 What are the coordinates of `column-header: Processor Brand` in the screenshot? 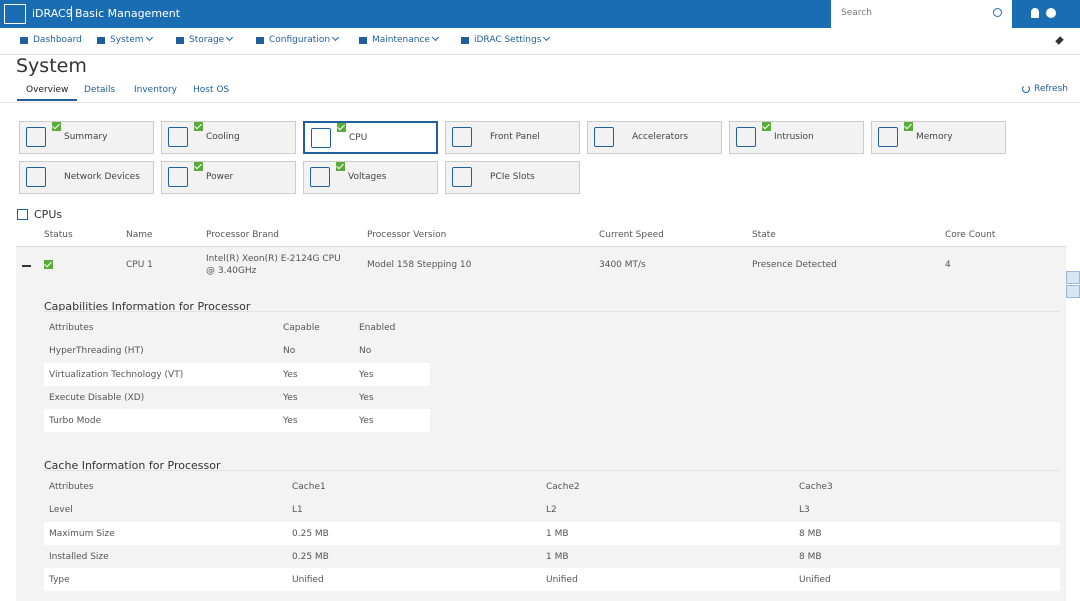 It's located at (243, 235).